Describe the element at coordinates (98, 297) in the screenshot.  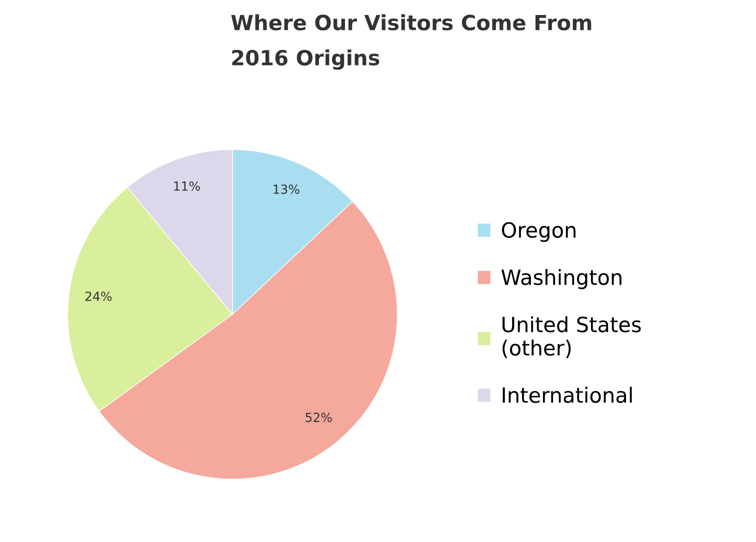
I see `data-label: 24%` at that location.